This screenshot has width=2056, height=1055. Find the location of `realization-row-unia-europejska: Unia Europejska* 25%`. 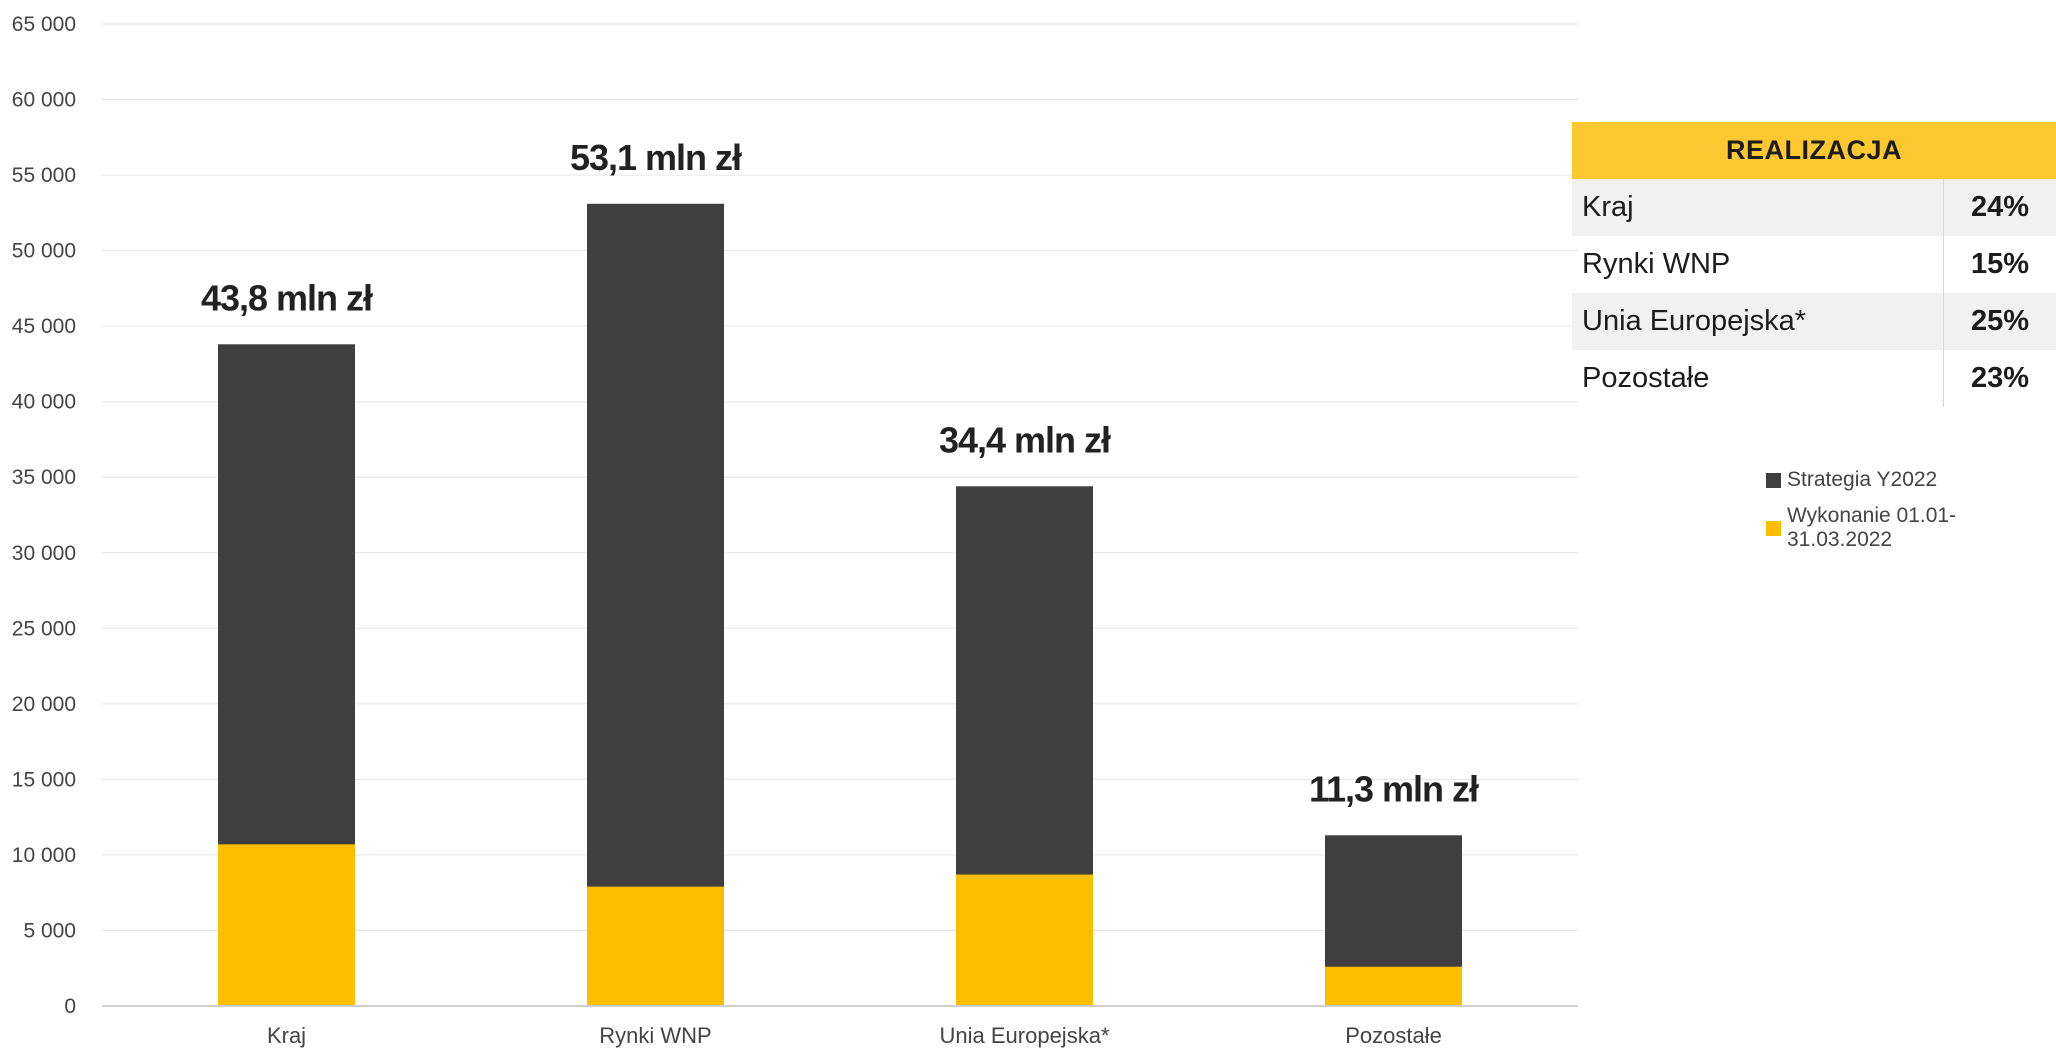

realization-row-unia-europejska: Unia Europejska* 25% is located at coordinates (1814, 321).